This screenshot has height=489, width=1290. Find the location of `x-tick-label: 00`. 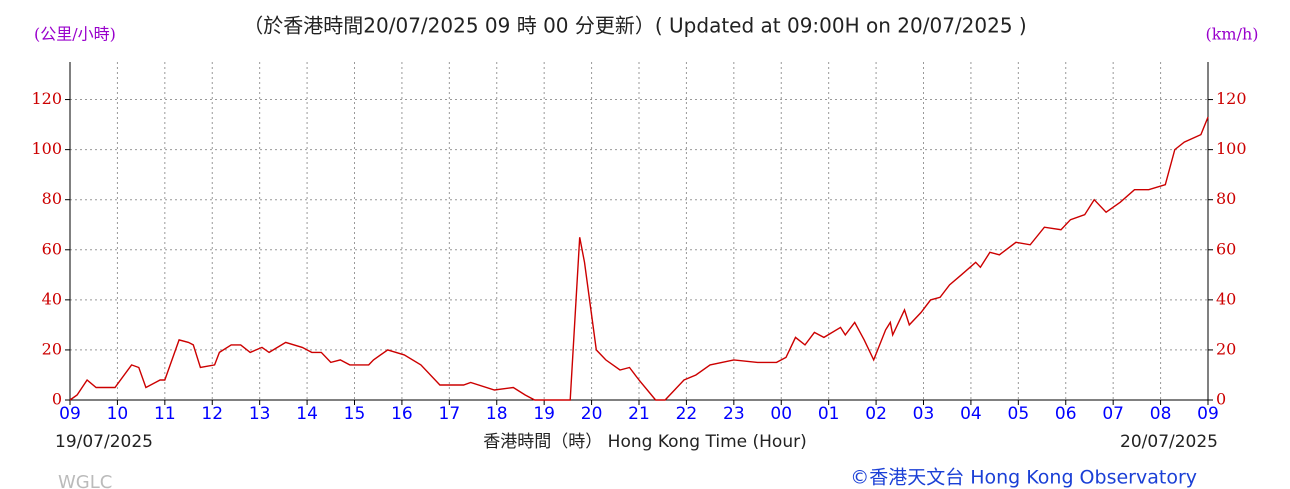

x-tick-label: 00 is located at coordinates (781, 414).